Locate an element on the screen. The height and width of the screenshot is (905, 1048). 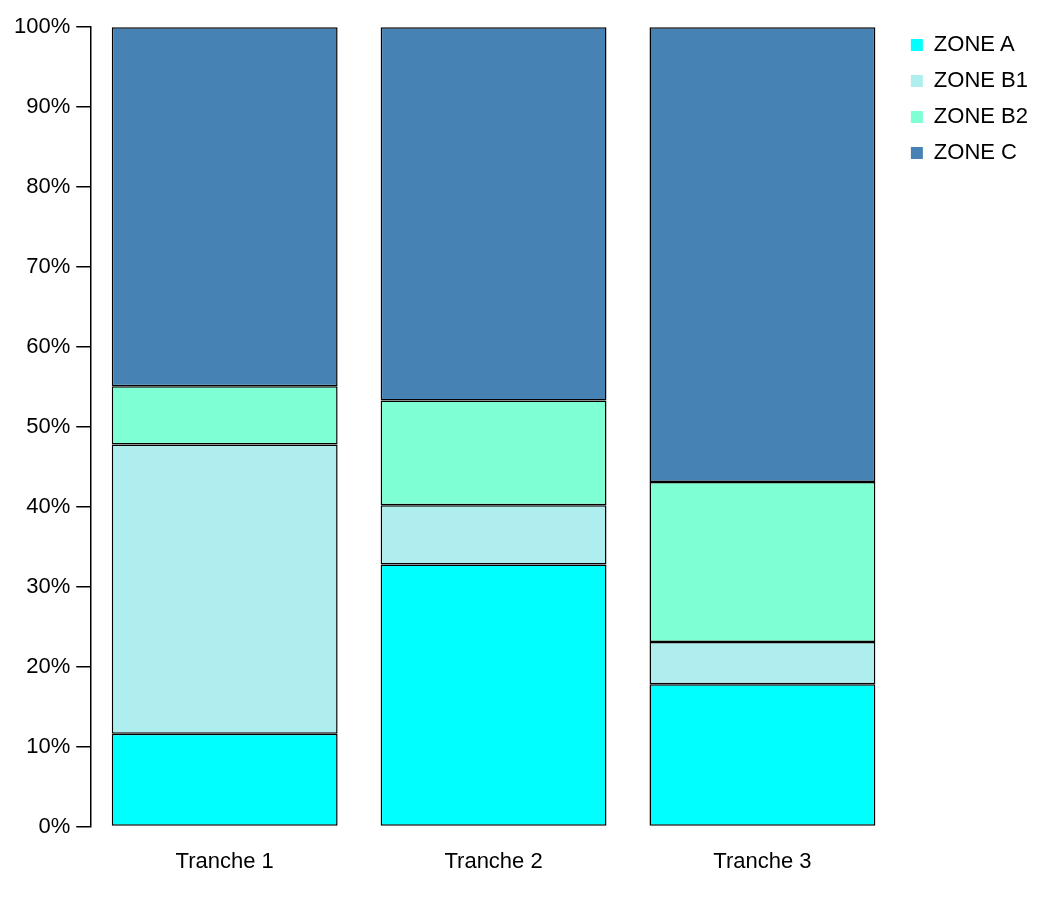
y-tick-label: 0% is located at coordinates (54, 825).